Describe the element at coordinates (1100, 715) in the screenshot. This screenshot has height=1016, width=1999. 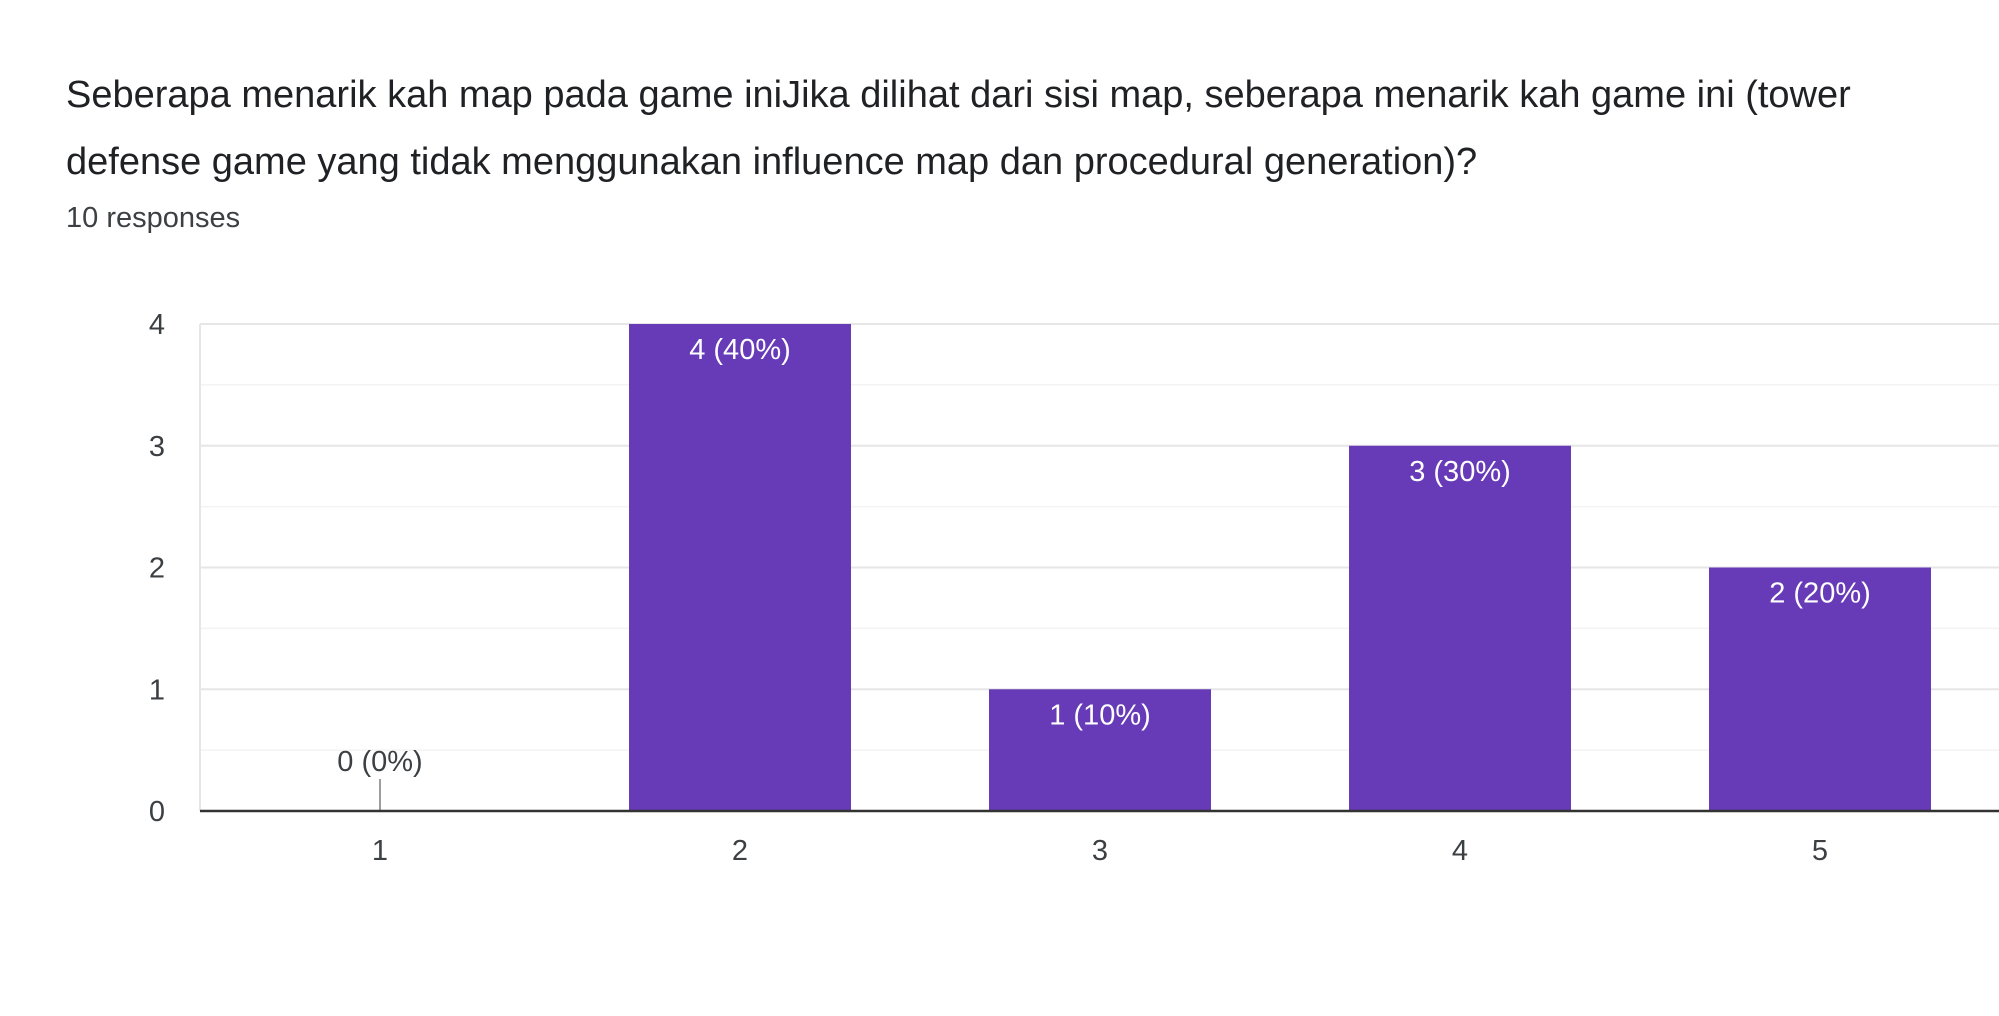
I see `data-label: 1 (10%)` at that location.